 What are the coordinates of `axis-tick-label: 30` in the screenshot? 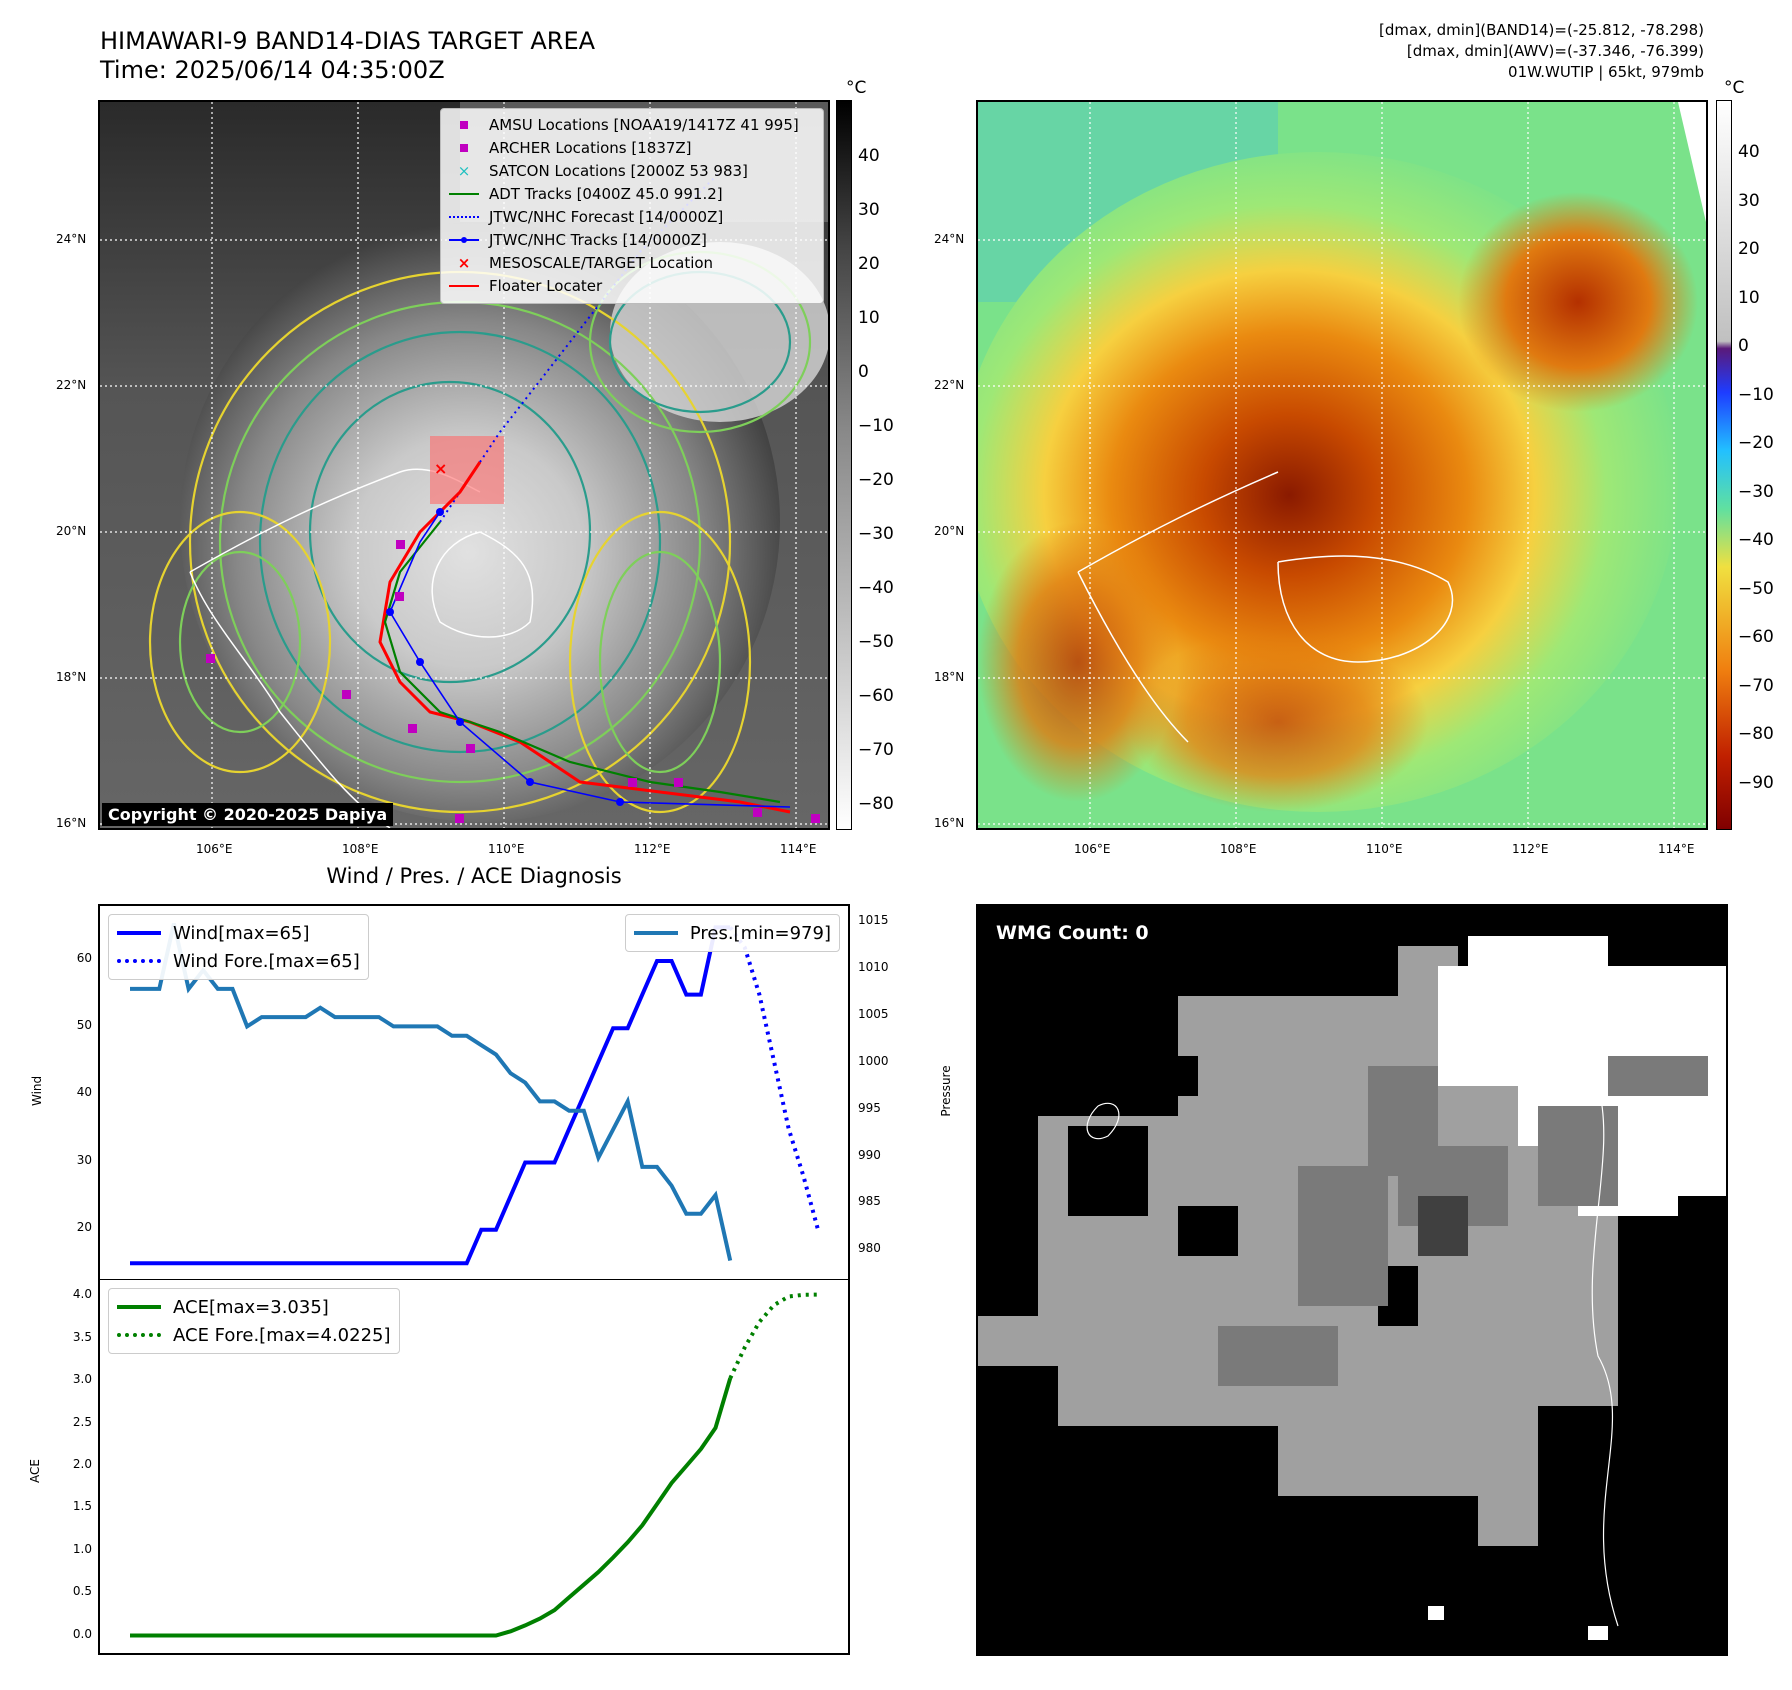 It's located at (84, 1159).